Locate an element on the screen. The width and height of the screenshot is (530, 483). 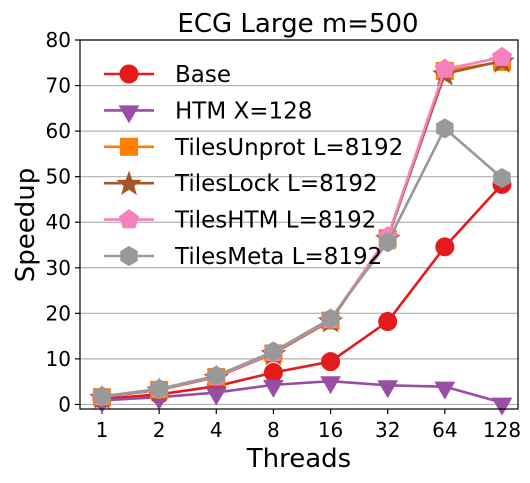
y-tick-label: 20 is located at coordinates (58, 313).